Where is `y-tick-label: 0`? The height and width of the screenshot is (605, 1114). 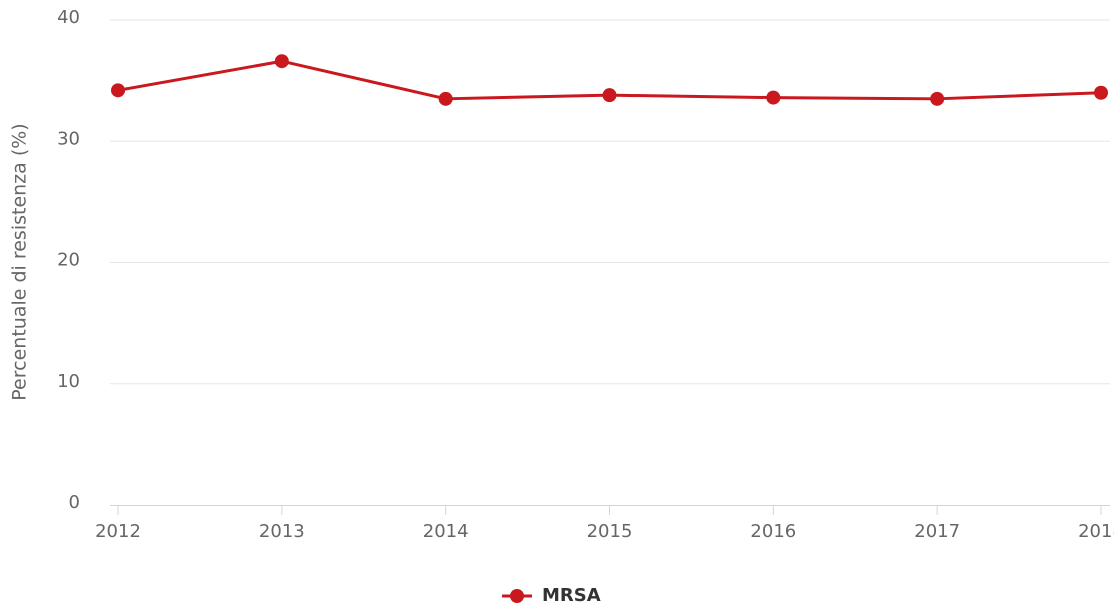 y-tick-label: 0 is located at coordinates (74, 502).